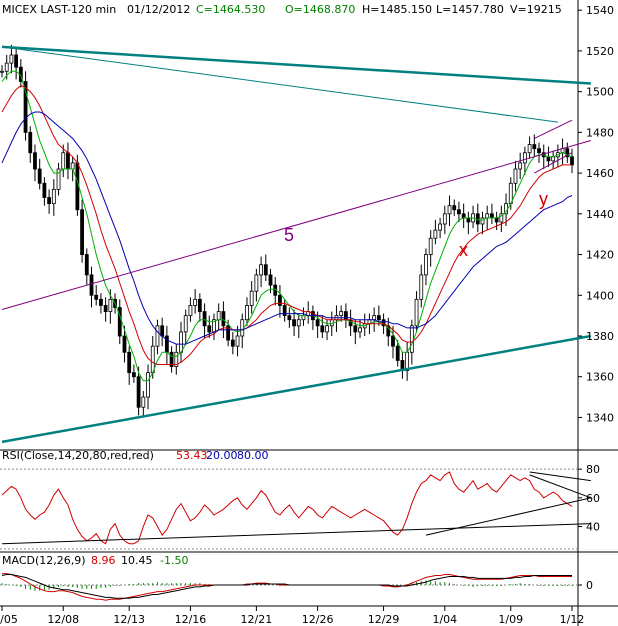 This screenshot has width=618, height=626. I want to click on low-label: L=1457.780, so click(470, 9).